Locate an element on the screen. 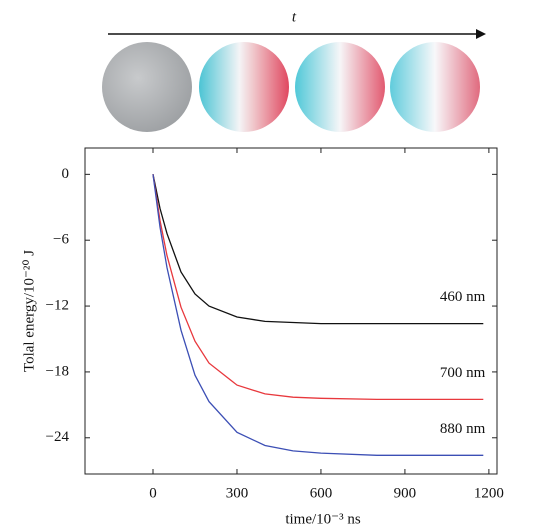 The image size is (534, 532). x-tick-label: 300 is located at coordinates (237, 493).